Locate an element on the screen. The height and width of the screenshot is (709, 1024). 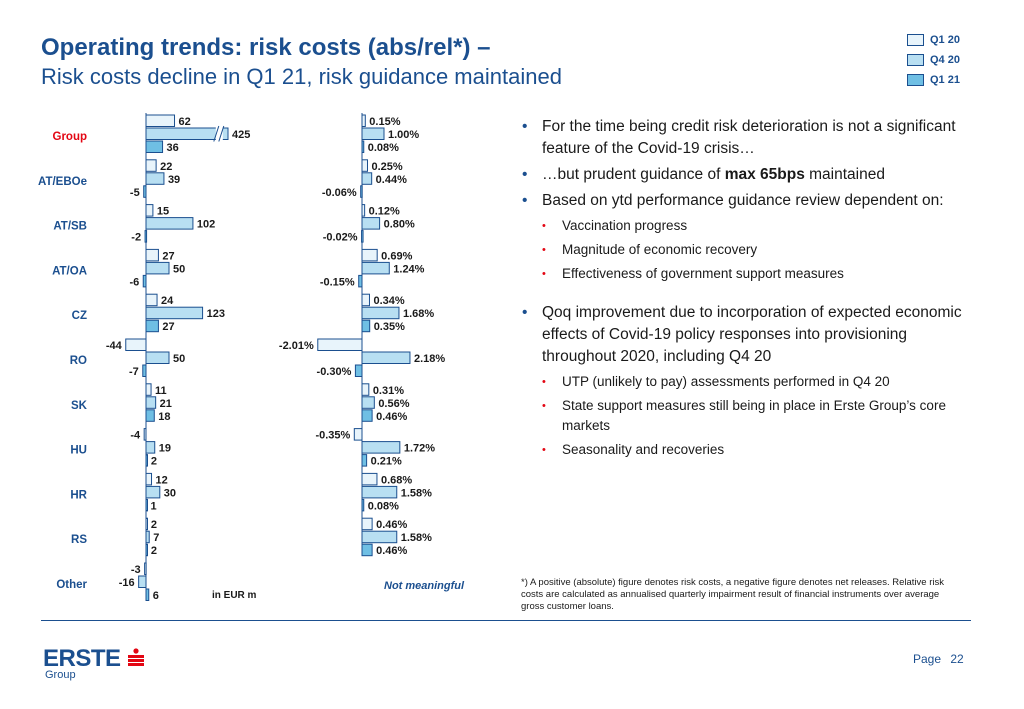
legend-label: Q4 20 is located at coordinates (945, 60).